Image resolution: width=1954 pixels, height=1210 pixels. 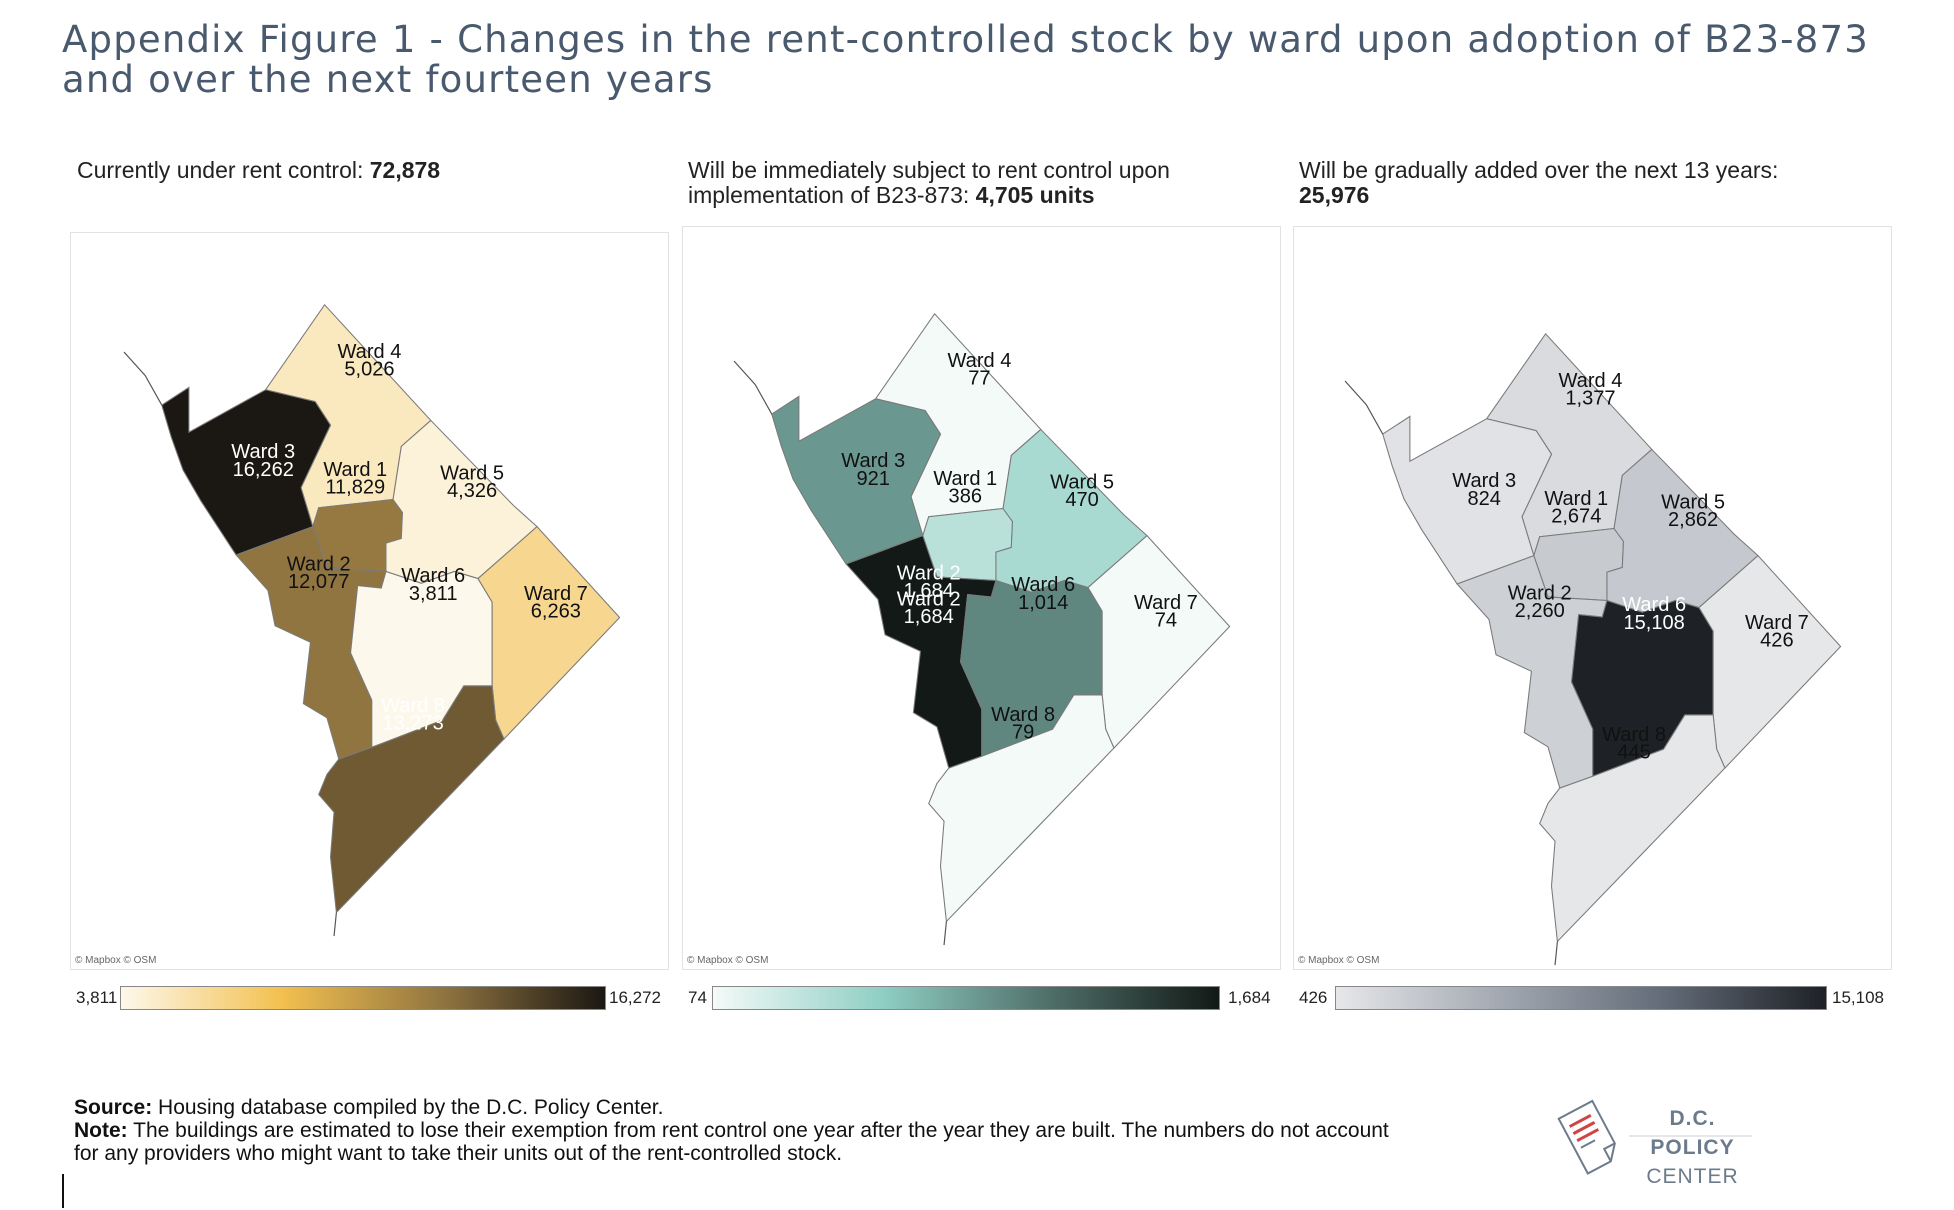 I want to click on ward-label: Ward 3 921, so click(x=873, y=470).